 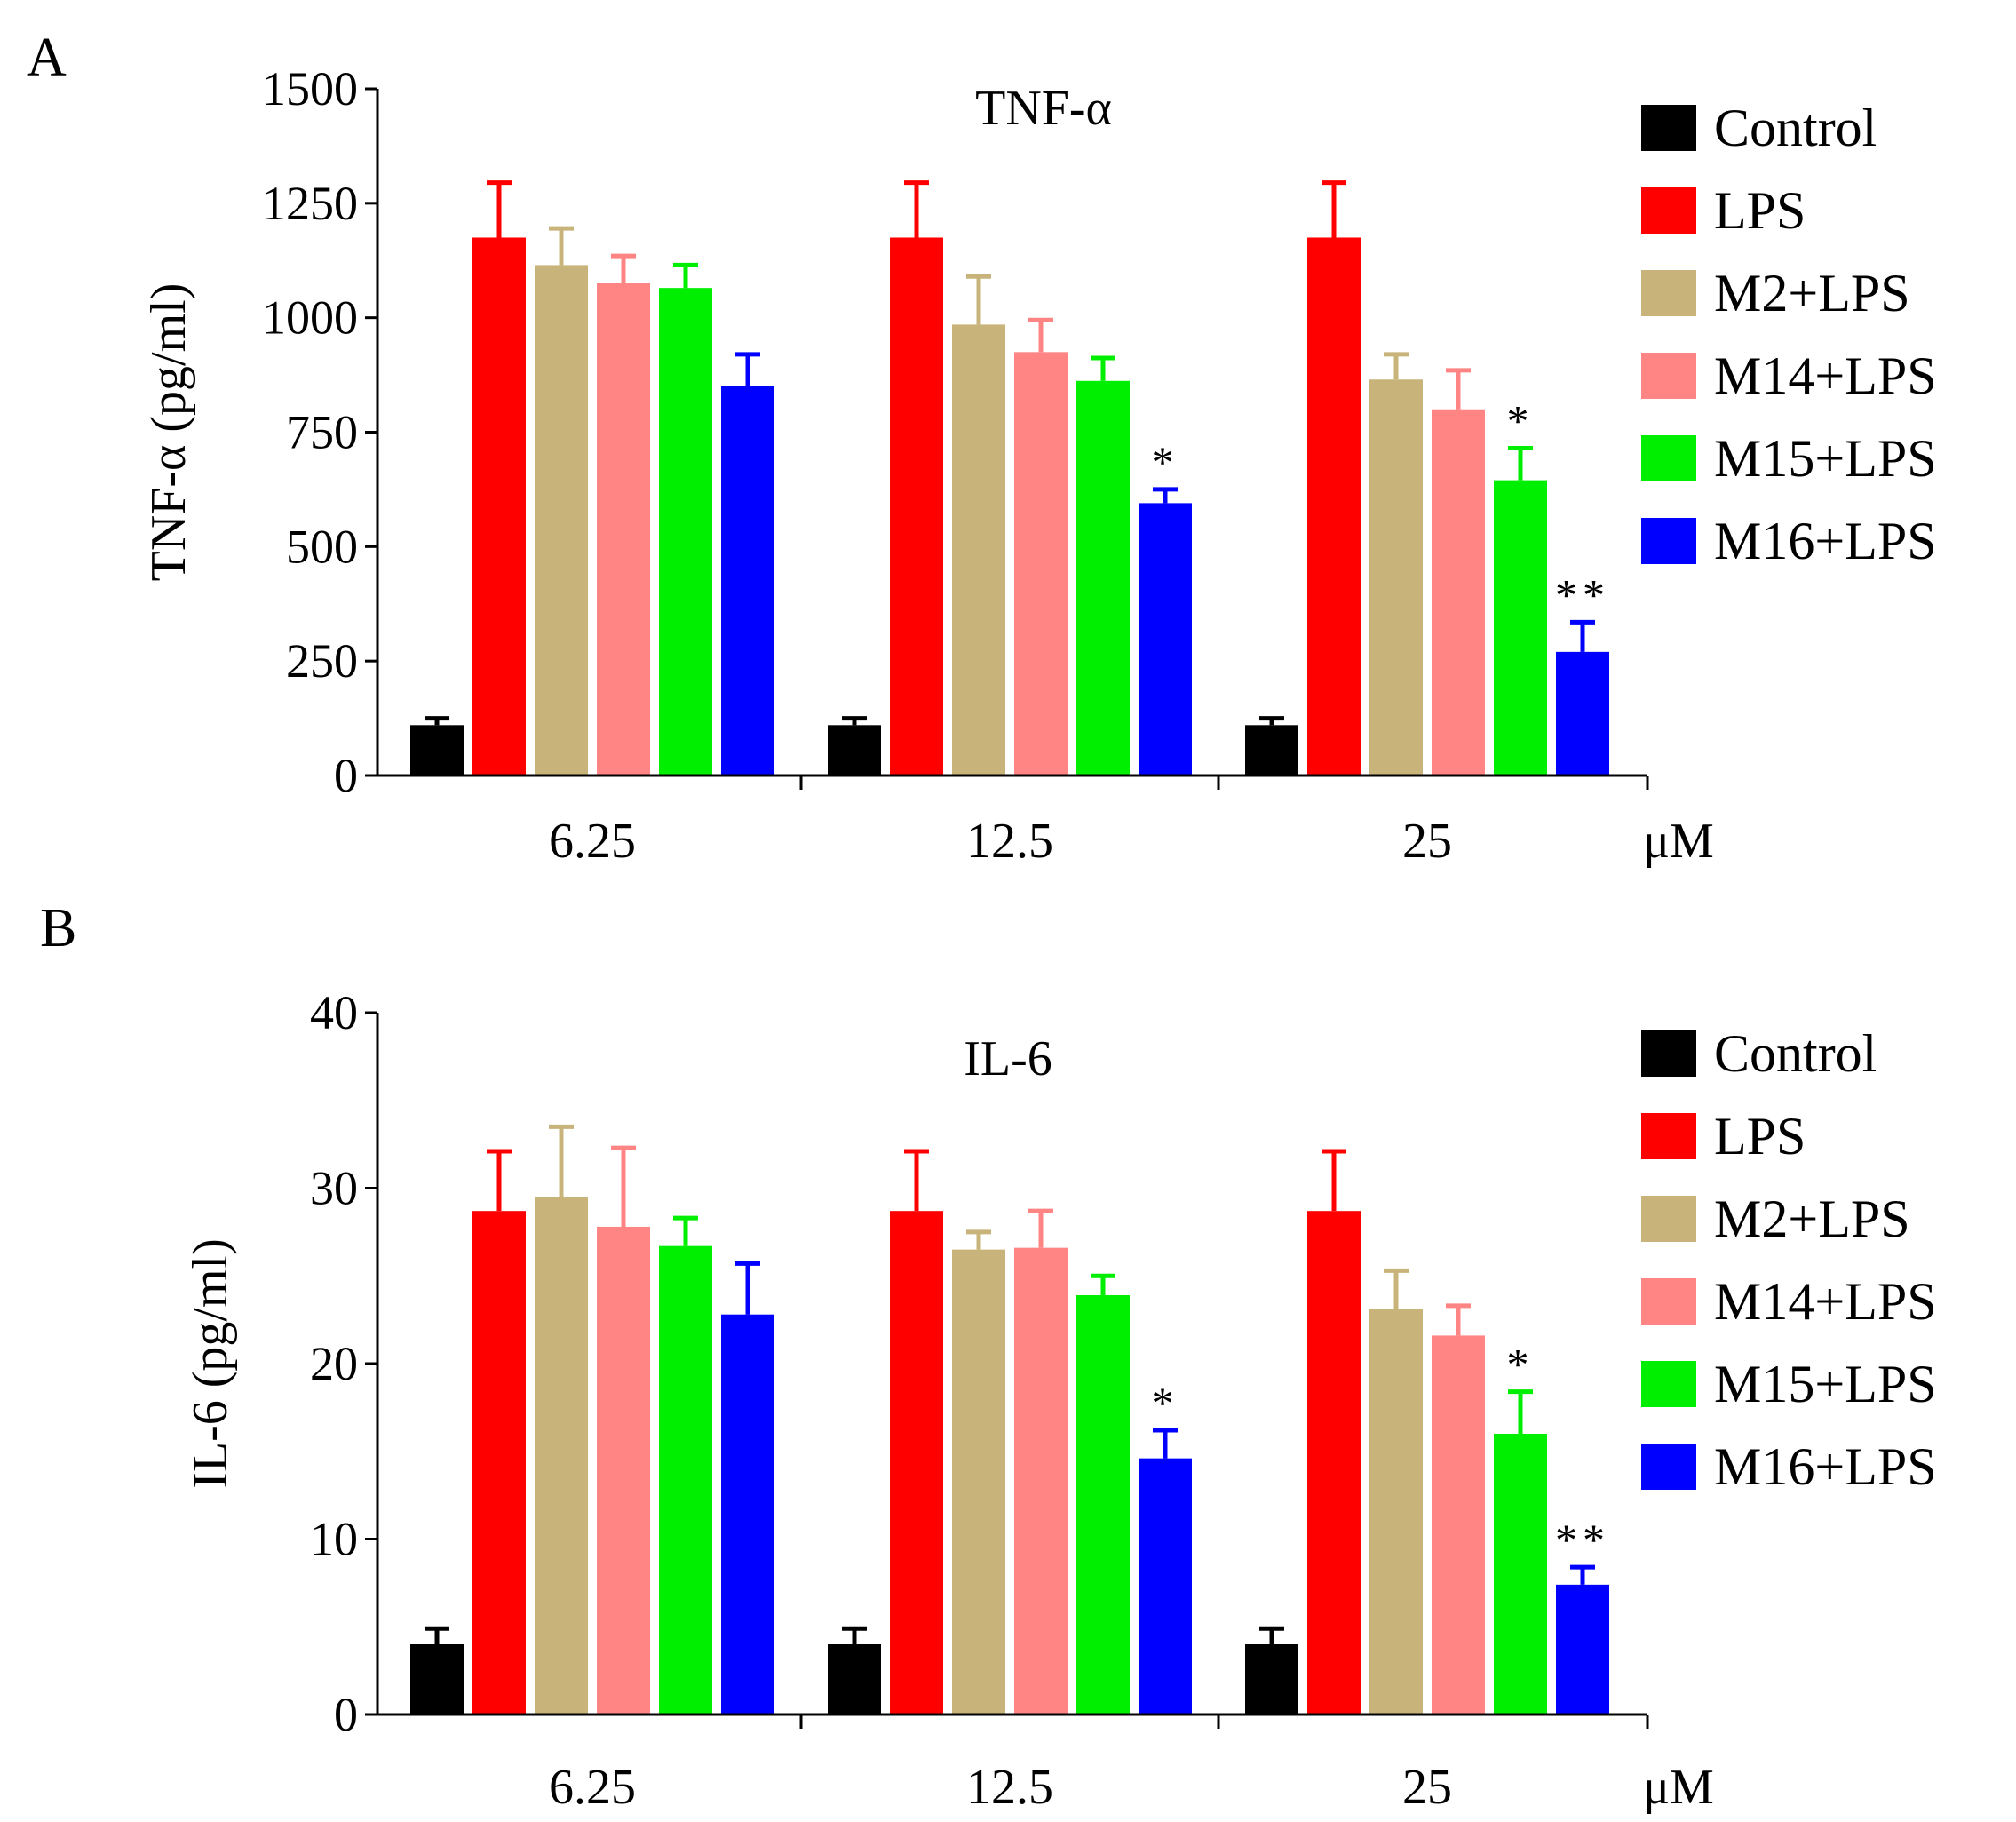 What do you see at coordinates (310, 203) in the screenshot?
I see `y-tick-label: 1250` at bounding box center [310, 203].